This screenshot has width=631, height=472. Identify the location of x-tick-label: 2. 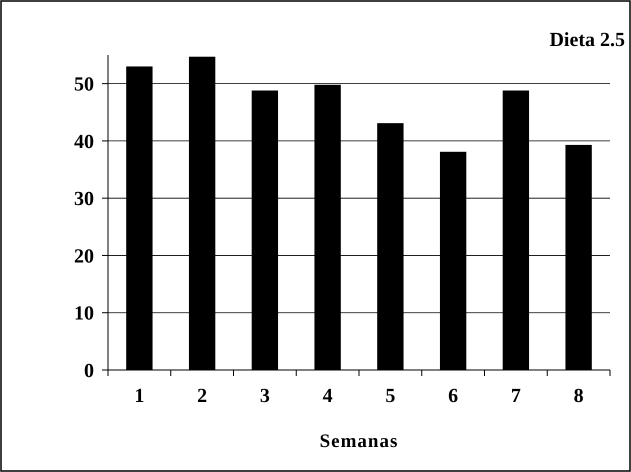
(202, 396).